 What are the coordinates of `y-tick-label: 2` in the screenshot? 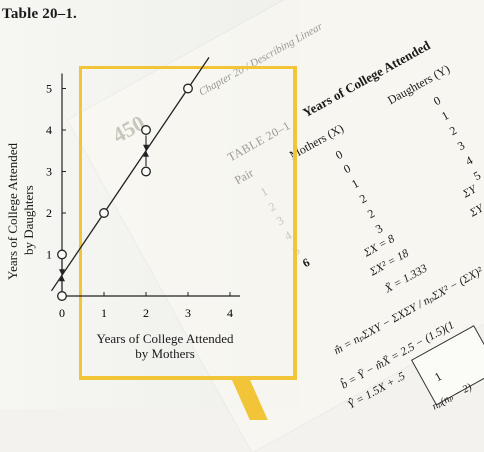 It's located at (49, 213).